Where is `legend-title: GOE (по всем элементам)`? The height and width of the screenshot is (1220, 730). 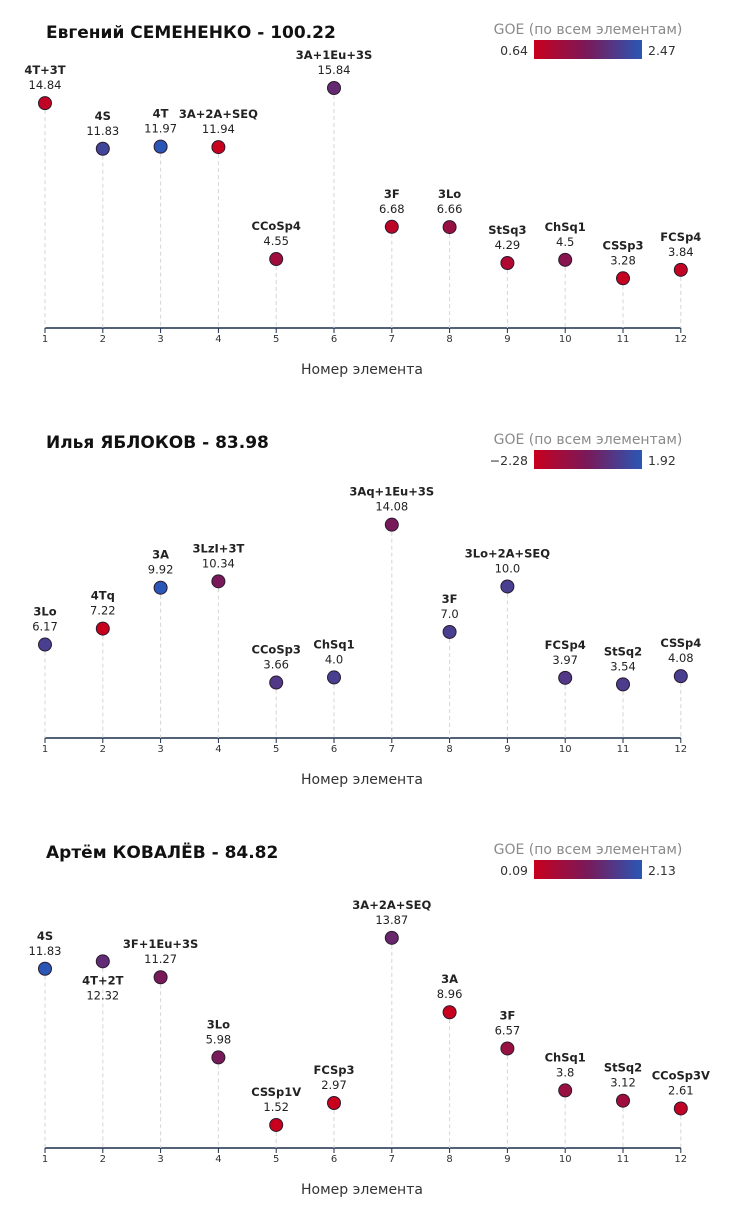
legend-title: GOE (по всем элементам) is located at coordinates (588, 850).